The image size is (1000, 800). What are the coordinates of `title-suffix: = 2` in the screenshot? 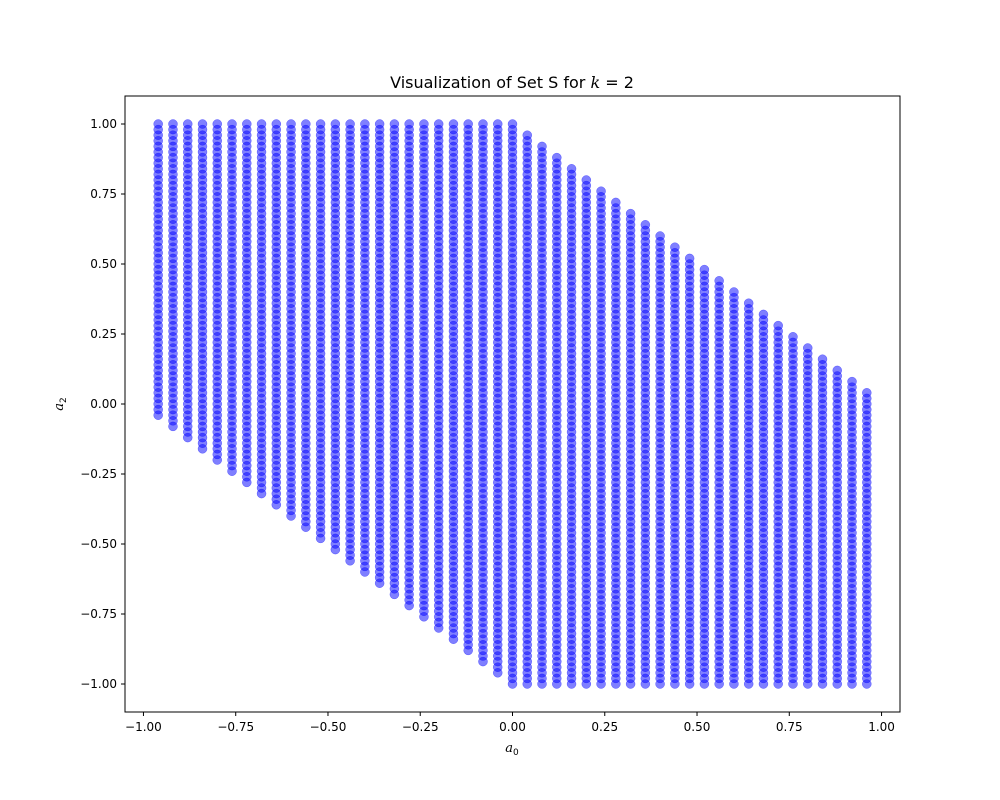 It's located at (617, 82).